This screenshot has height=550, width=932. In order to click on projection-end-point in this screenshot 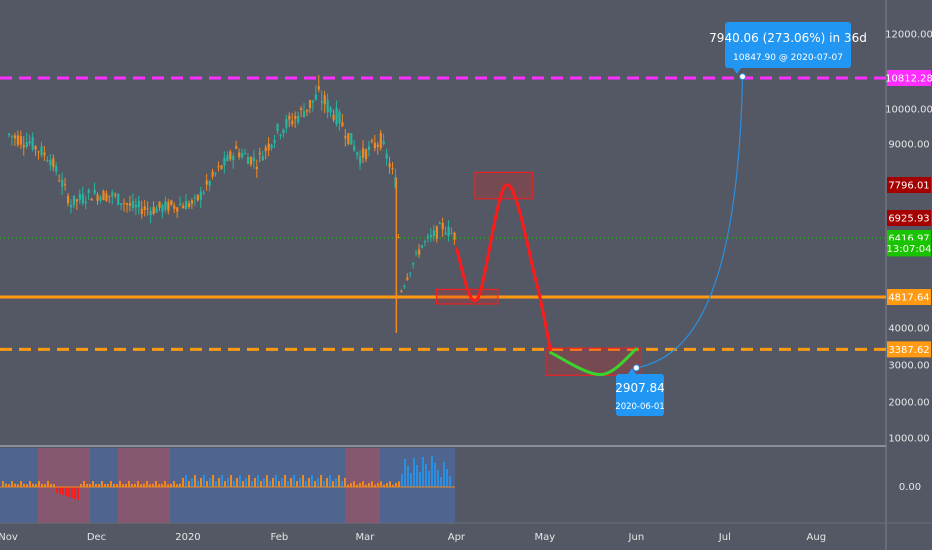, I will do `click(743, 77)`.